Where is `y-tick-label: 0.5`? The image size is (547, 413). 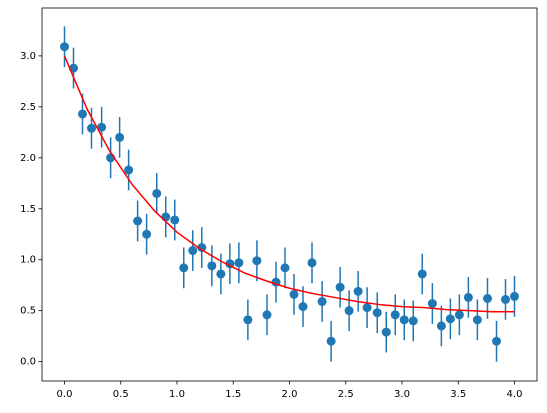 y-tick-label: 0.5 is located at coordinates (28, 311).